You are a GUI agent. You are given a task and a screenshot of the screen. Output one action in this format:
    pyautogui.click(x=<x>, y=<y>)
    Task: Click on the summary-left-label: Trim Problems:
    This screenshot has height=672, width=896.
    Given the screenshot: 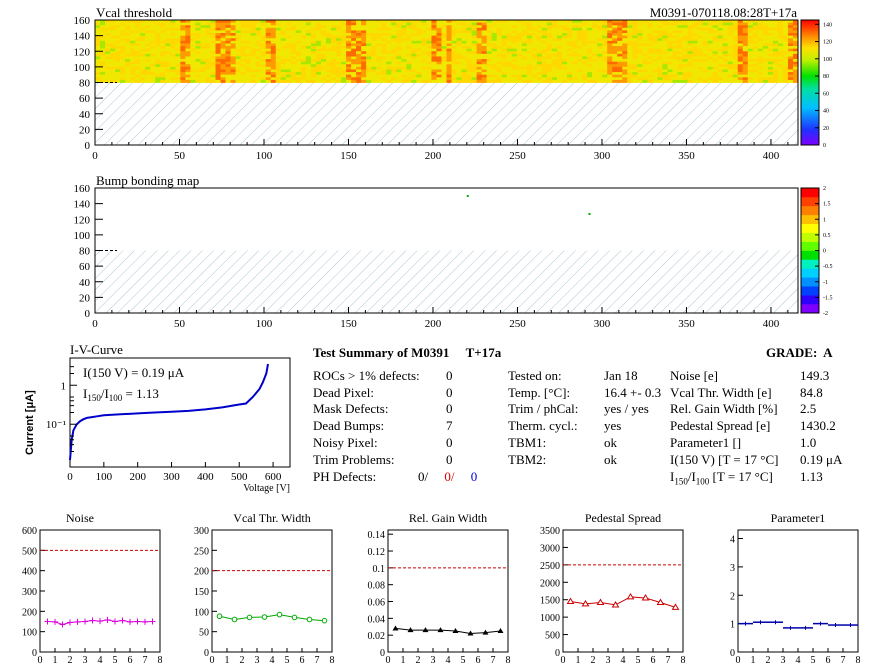 What is the action you would take?
    pyautogui.click(x=354, y=459)
    